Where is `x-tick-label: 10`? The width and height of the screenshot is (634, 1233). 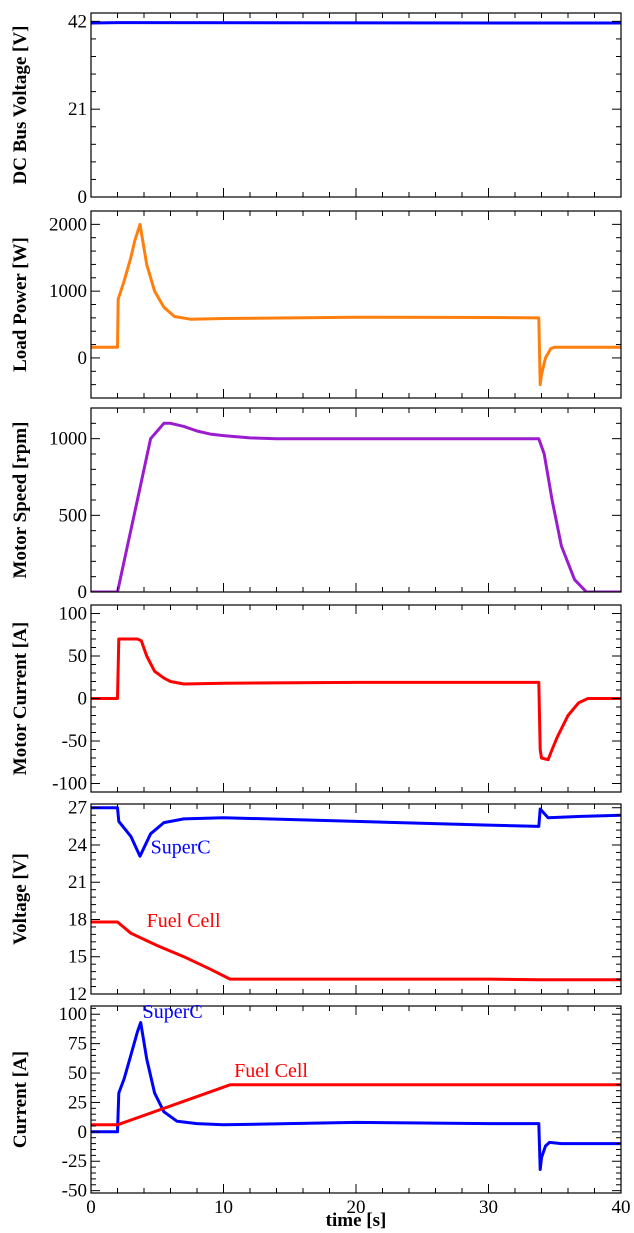 x-tick-label: 10 is located at coordinates (223, 1207).